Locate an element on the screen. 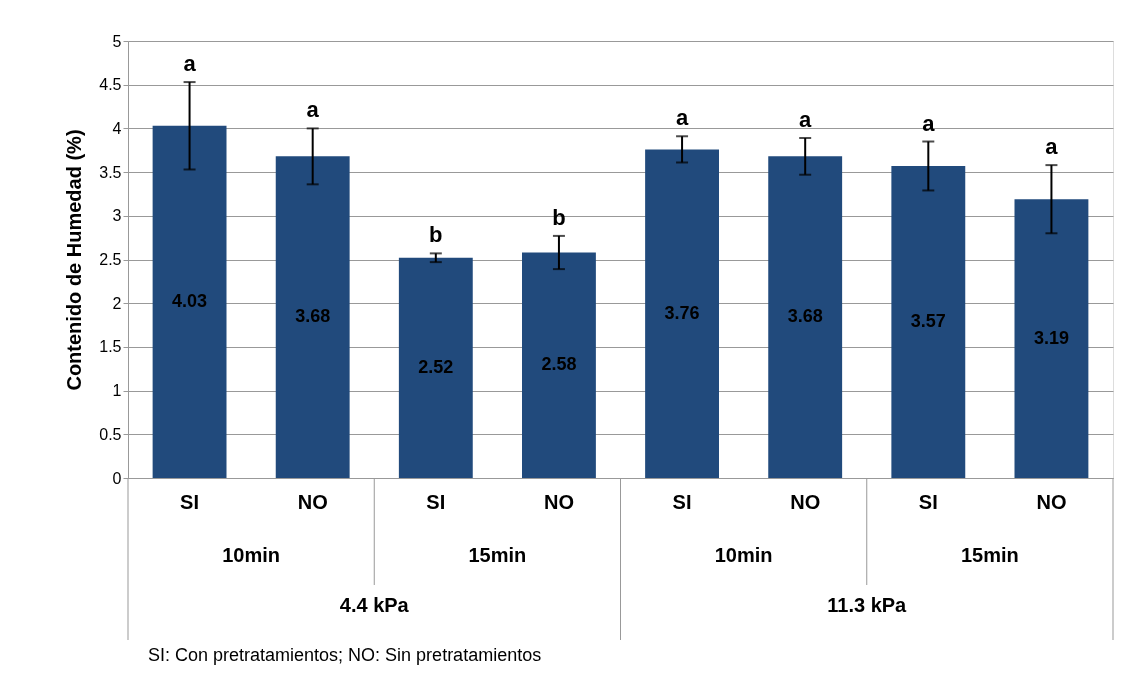 The height and width of the screenshot is (684, 1130). y-tick-label: 0 is located at coordinates (117, 478).